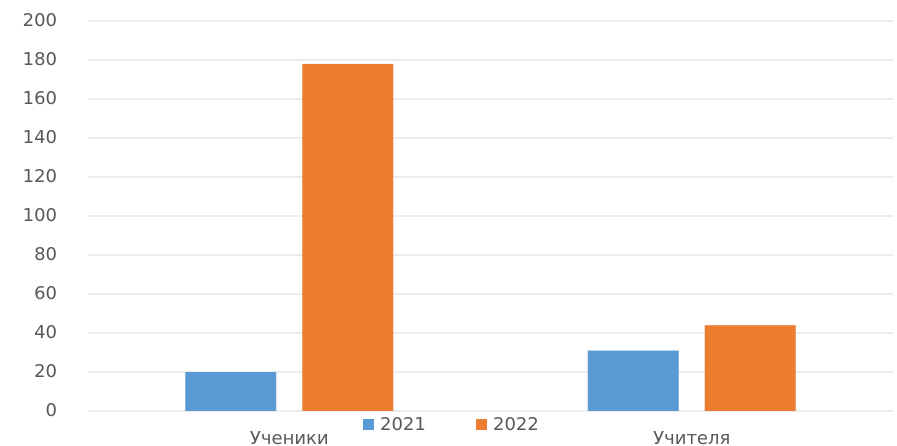  I want to click on y-tick-label: 200, so click(40, 20).